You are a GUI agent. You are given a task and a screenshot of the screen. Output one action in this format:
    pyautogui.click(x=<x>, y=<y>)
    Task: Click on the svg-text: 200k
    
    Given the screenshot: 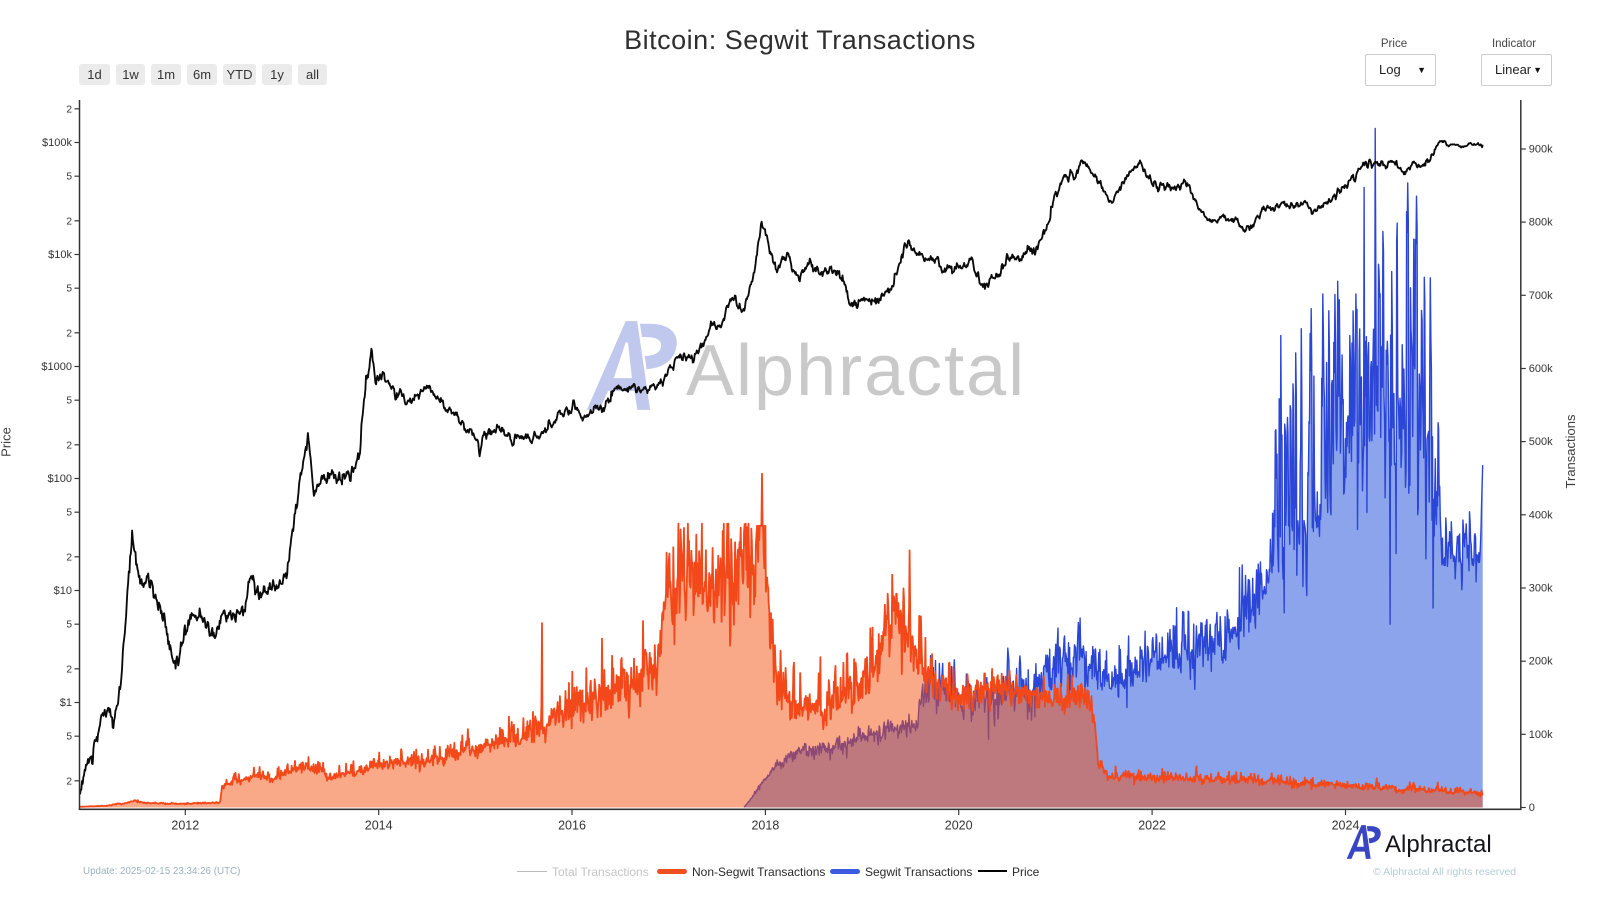 What is the action you would take?
    pyautogui.click(x=1541, y=662)
    